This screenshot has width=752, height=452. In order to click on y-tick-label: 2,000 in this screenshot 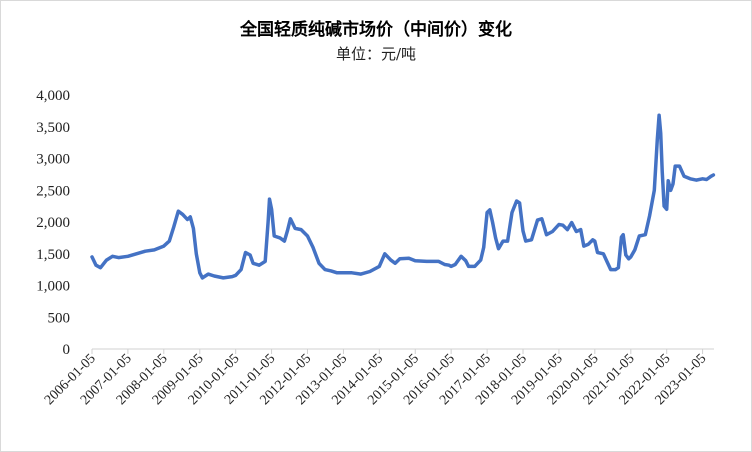, I will do `click(53, 223)`.